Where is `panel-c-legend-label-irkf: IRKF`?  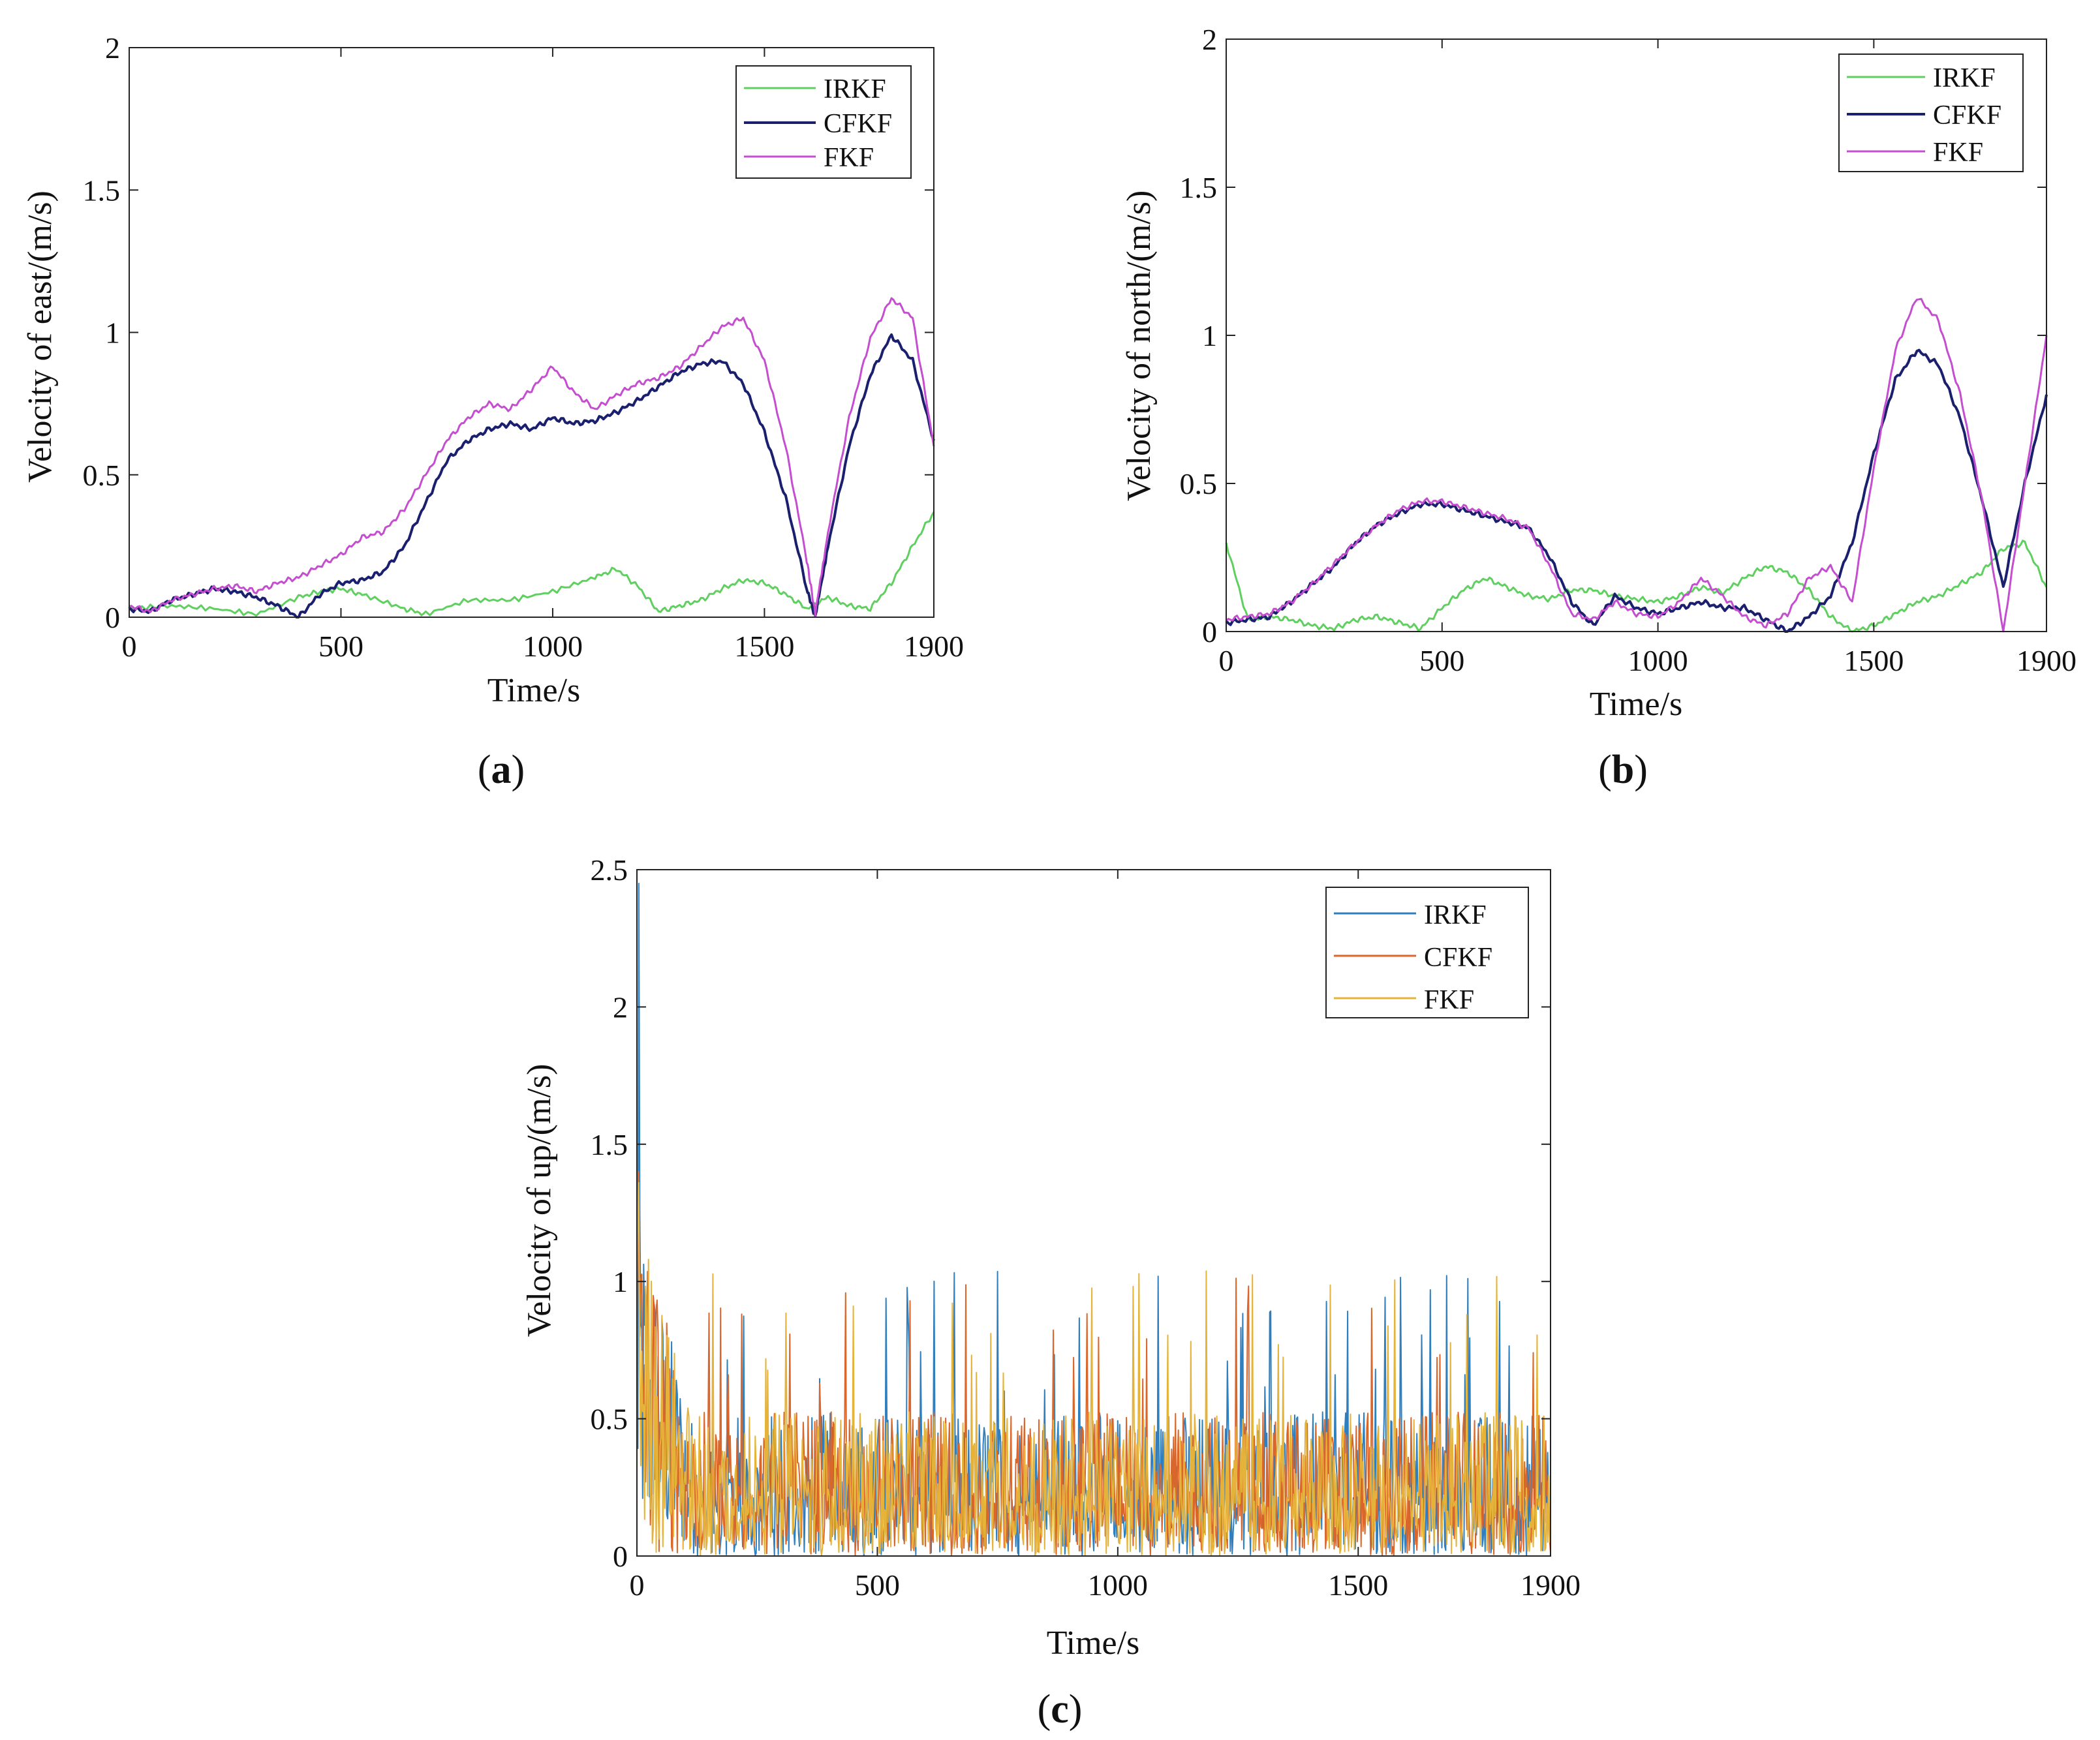
panel-c-legend-label-irkf: IRKF is located at coordinates (1455, 915).